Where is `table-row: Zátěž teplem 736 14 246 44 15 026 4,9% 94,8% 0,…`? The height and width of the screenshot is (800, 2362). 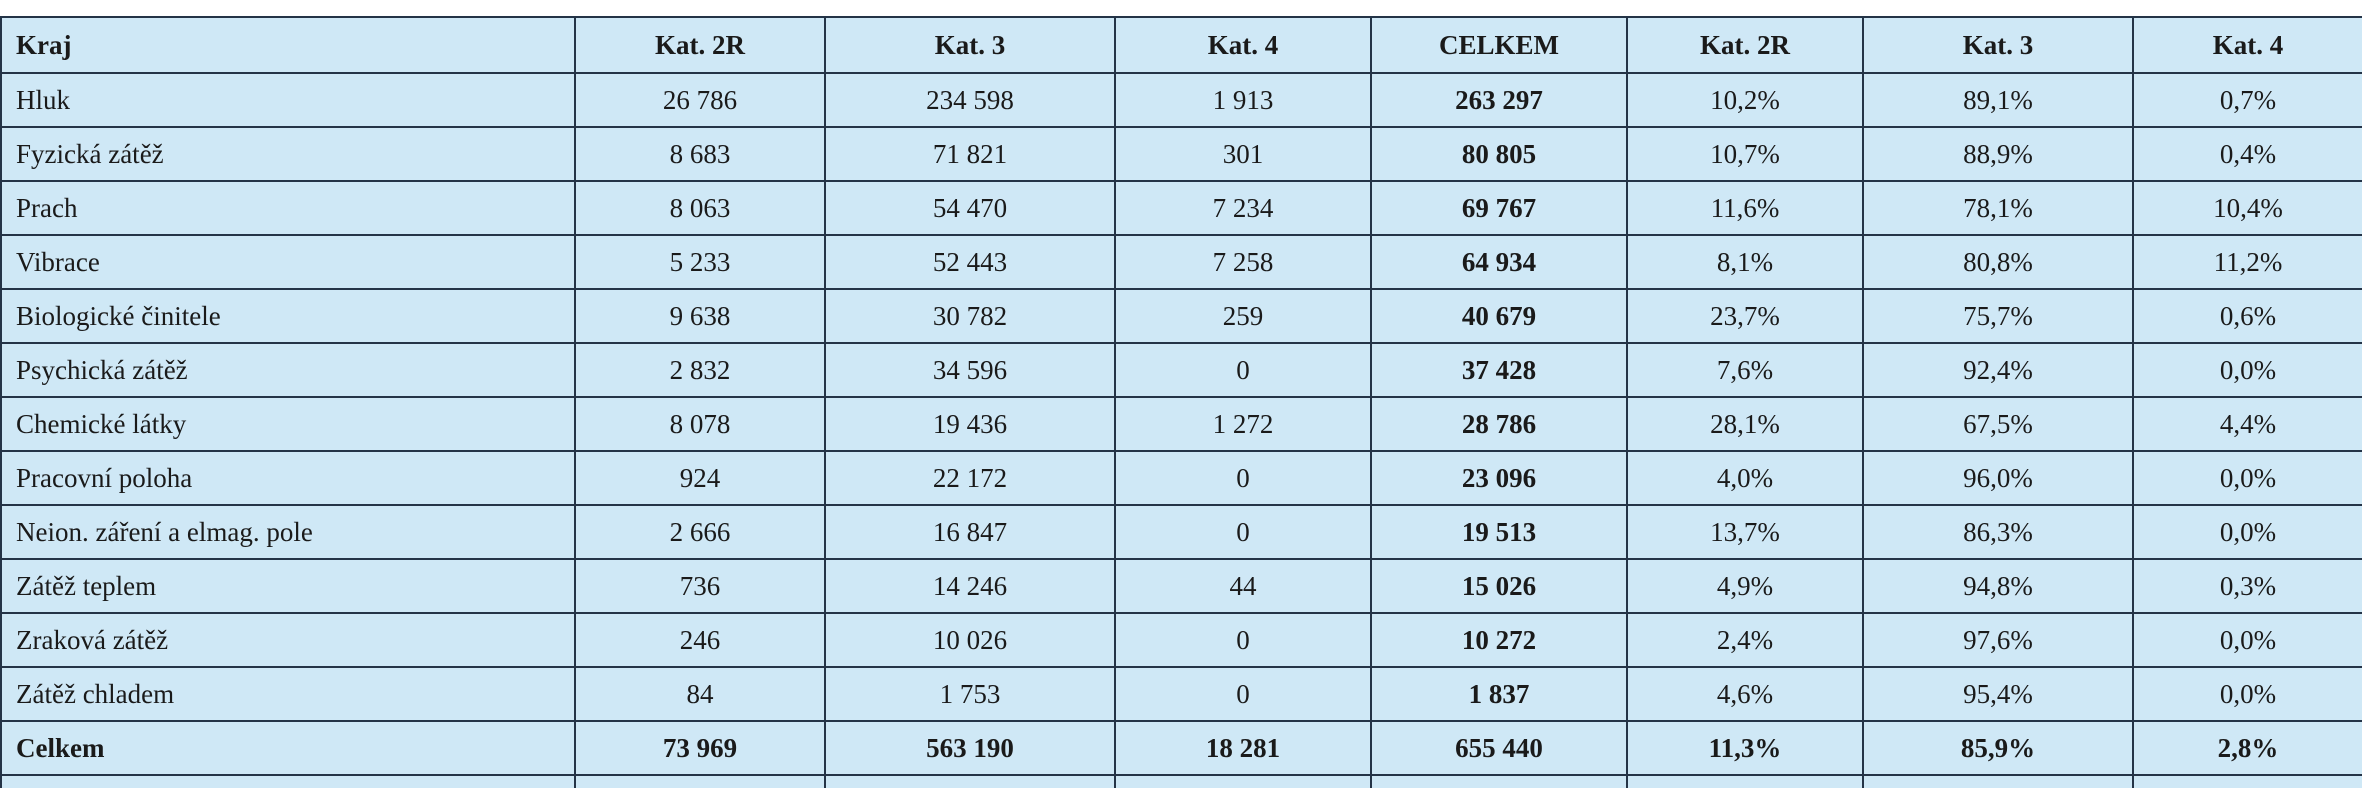
table-row: Zátěž teplem 736 14 246 44 15 026 4,9% 94,8% 0,… is located at coordinates (1181, 586).